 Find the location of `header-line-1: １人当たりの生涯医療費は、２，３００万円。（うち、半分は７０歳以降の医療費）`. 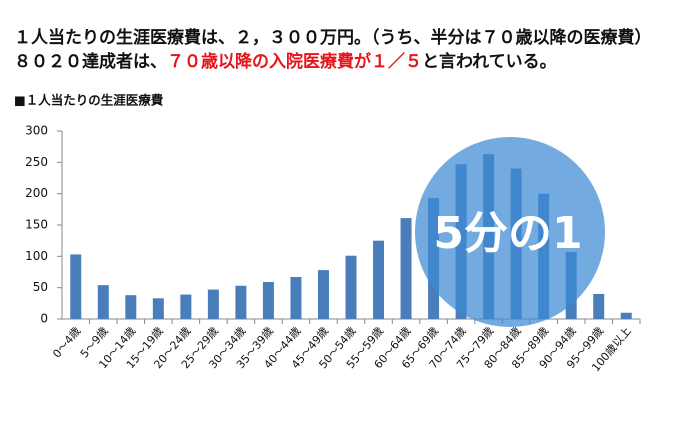

header-line-1: １人当たりの生涯医療費は、２，３００万円。（うち、半分は７０歳以降の医療費） is located at coordinates (333, 37).